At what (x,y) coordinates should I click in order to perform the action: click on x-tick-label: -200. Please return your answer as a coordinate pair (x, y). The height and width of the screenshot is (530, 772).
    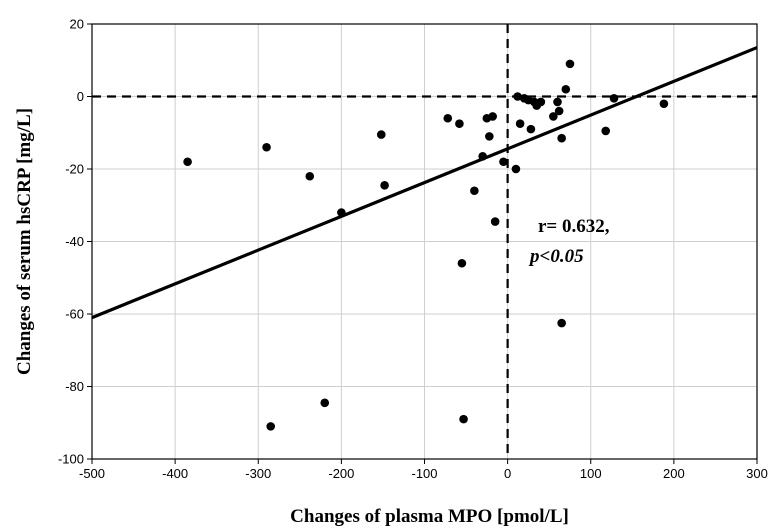
    Looking at the image, I should click on (341, 473).